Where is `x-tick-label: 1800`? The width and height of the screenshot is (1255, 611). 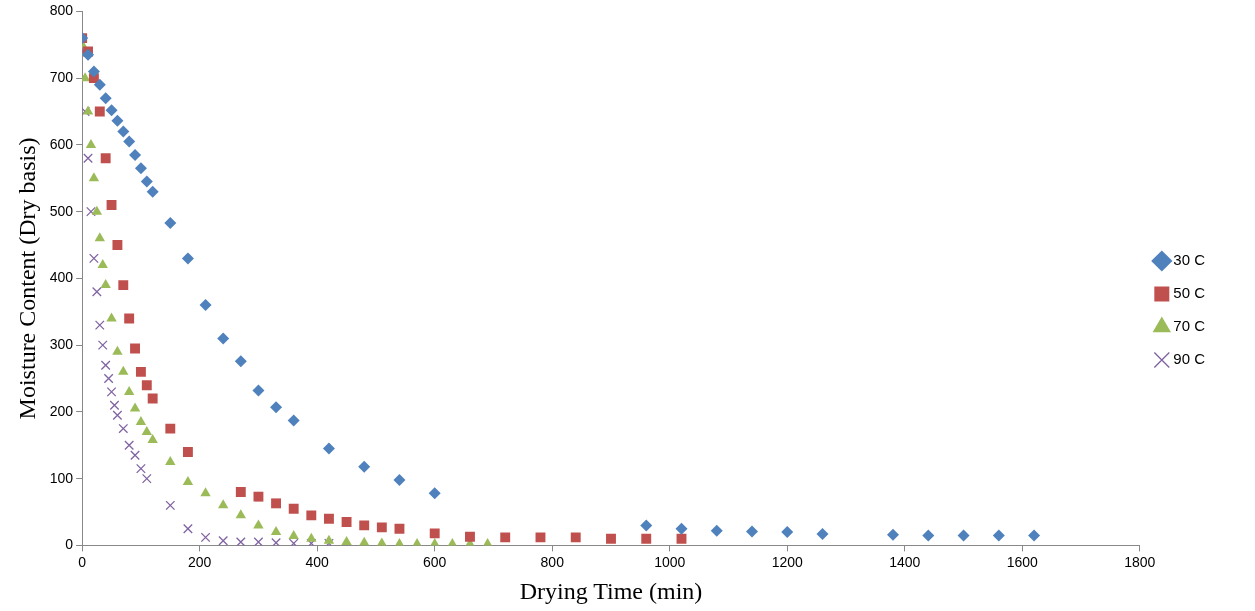
x-tick-label: 1800 is located at coordinates (1140, 561).